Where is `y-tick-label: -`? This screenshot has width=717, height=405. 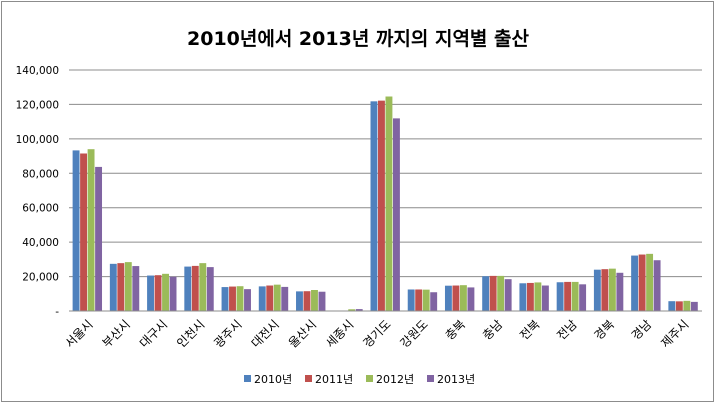 y-tick-label: - is located at coordinates (57, 312).